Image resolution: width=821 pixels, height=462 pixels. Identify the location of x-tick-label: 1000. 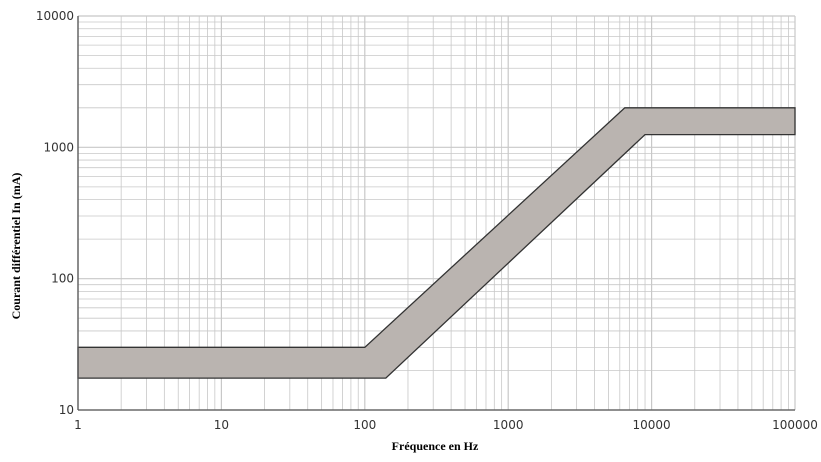
(508, 425).